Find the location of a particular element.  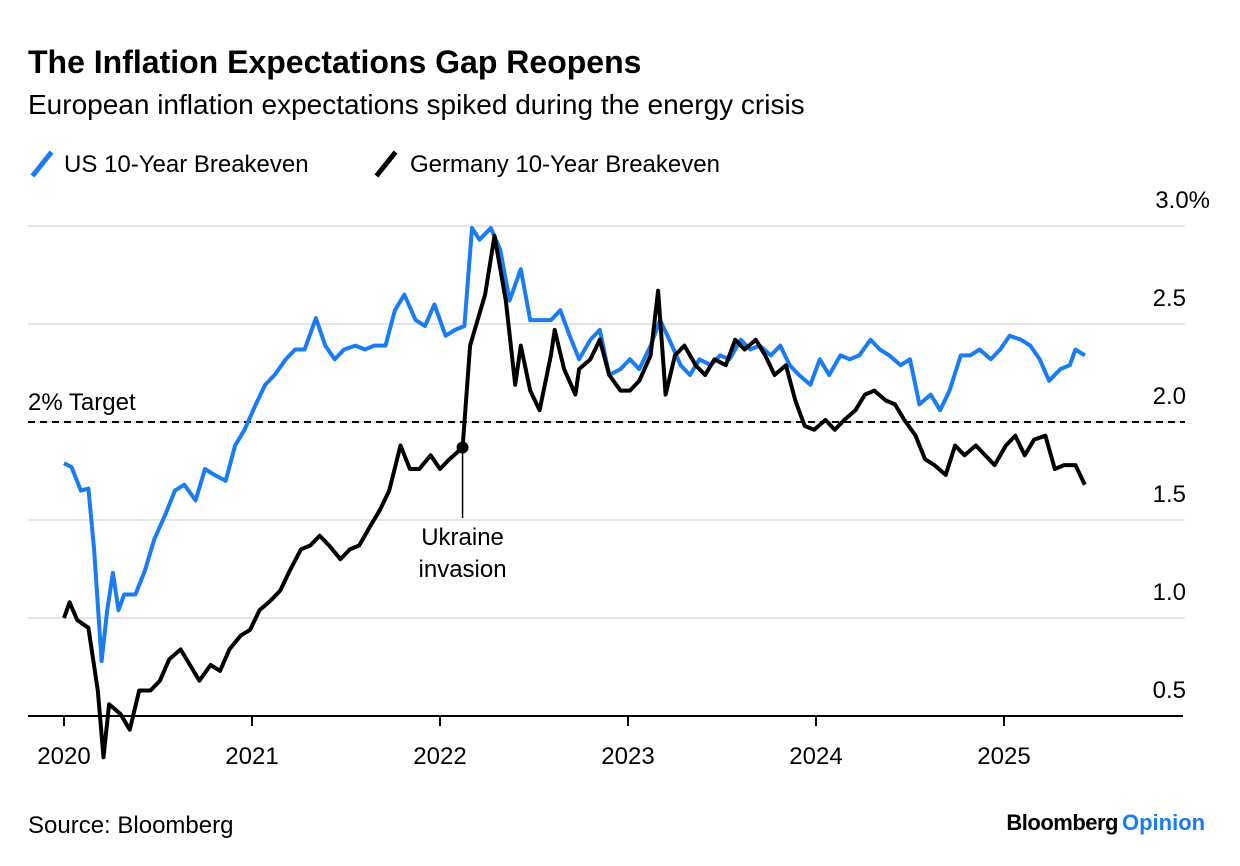

y-tick-label: 0.5 is located at coordinates (1169, 690).